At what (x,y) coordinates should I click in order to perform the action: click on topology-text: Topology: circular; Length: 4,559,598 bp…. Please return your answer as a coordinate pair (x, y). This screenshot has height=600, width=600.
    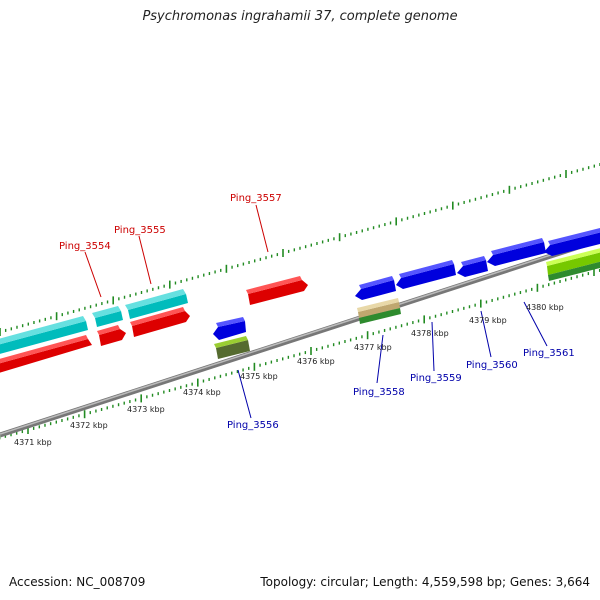
    Looking at the image, I should click on (425, 582).